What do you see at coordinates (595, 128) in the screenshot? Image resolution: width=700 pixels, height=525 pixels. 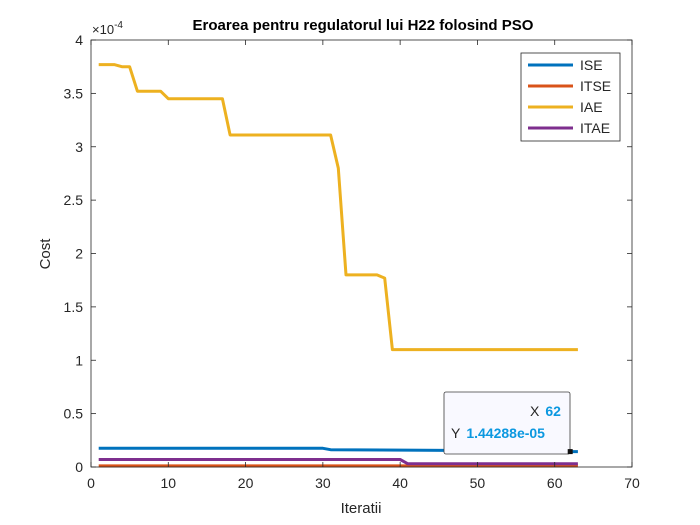 I see `legend-label-itae: ITAE` at bounding box center [595, 128].